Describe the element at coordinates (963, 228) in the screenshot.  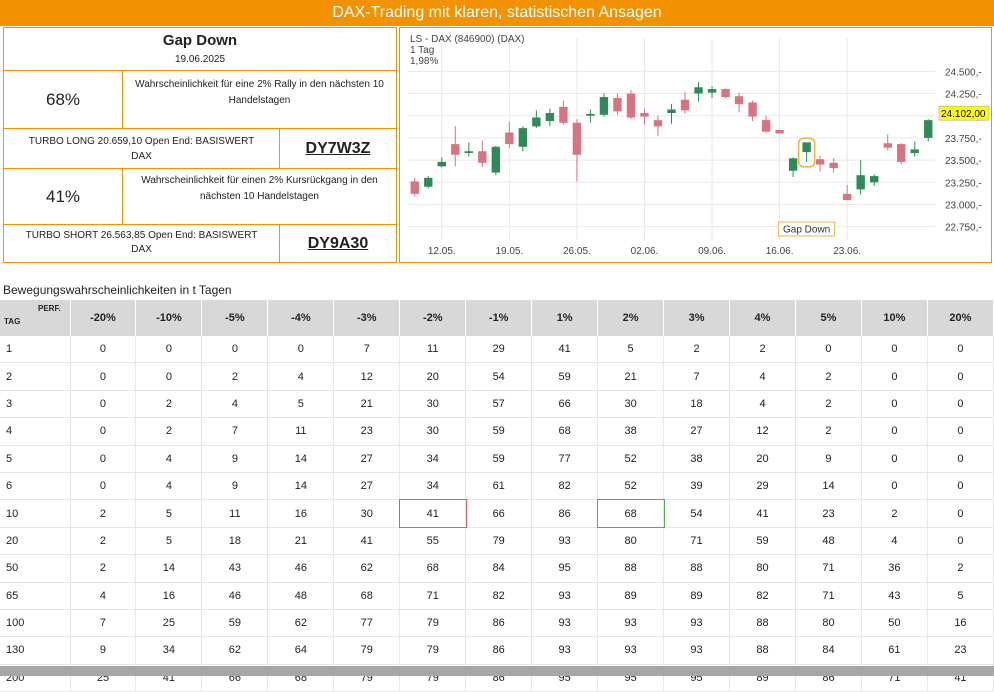
I see `y-tick-label: 22.750,-` at that location.